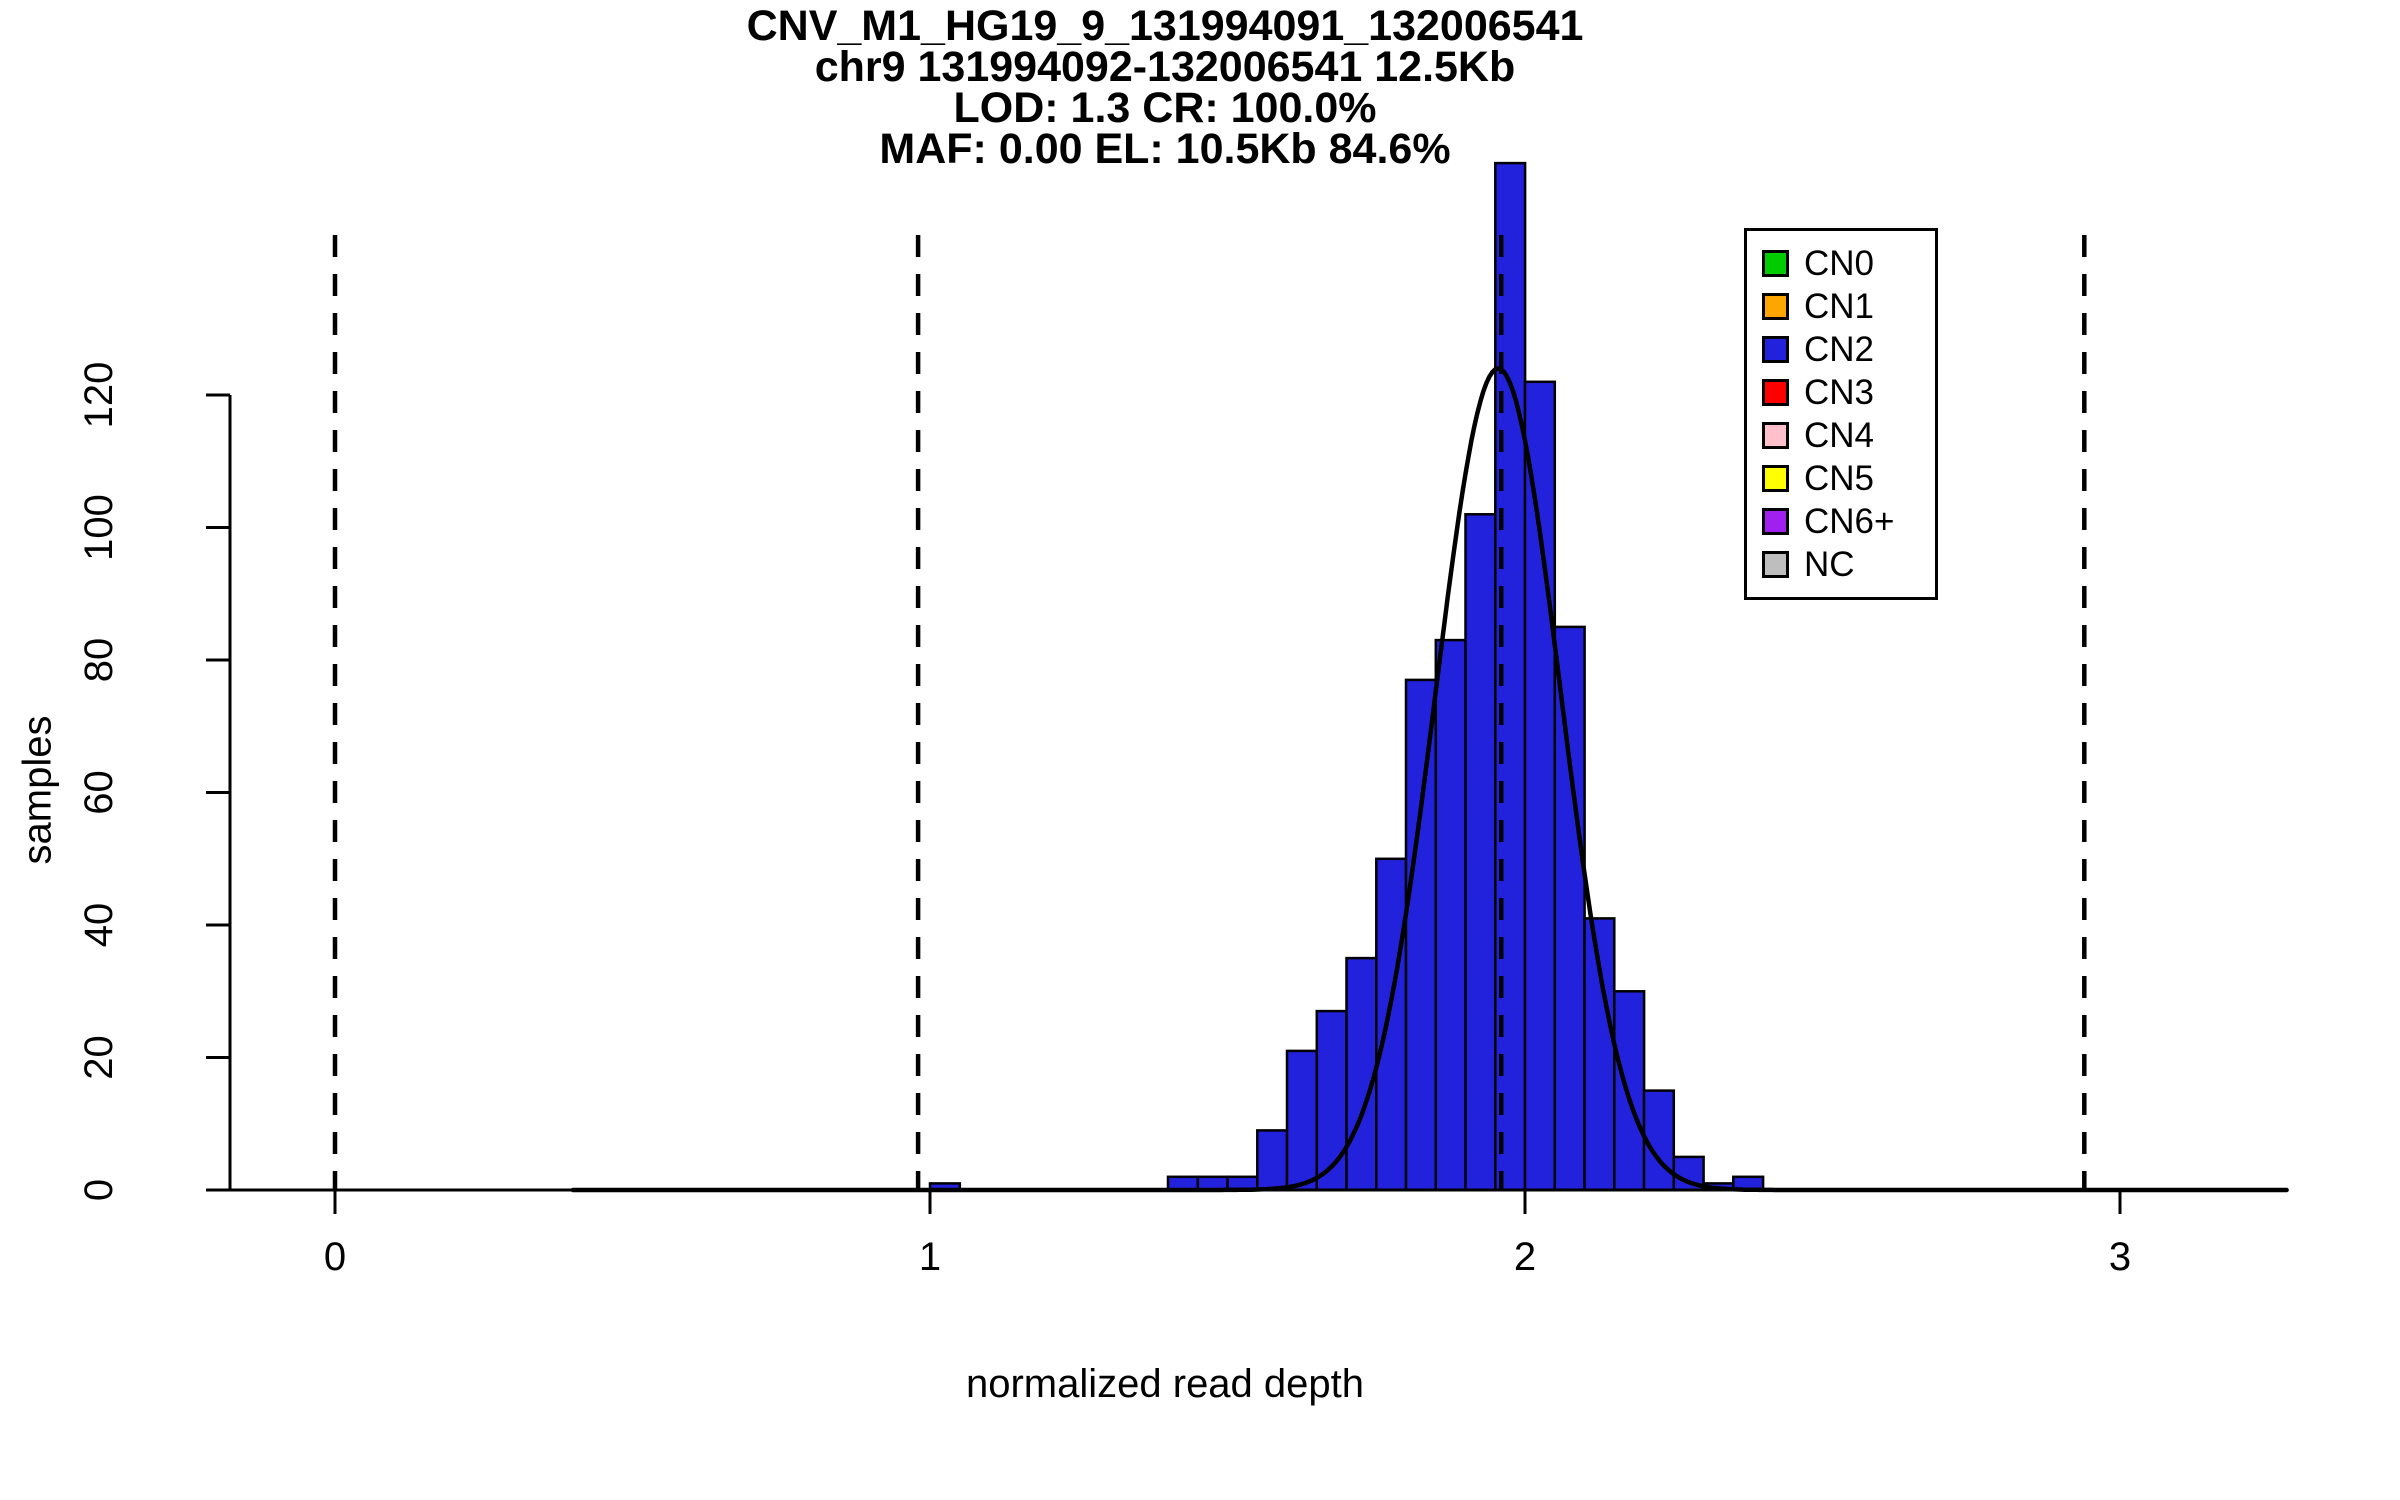 The image size is (2400, 1500). What do you see at coordinates (1525, 1257) in the screenshot?
I see `x-tick-label: 2` at bounding box center [1525, 1257].